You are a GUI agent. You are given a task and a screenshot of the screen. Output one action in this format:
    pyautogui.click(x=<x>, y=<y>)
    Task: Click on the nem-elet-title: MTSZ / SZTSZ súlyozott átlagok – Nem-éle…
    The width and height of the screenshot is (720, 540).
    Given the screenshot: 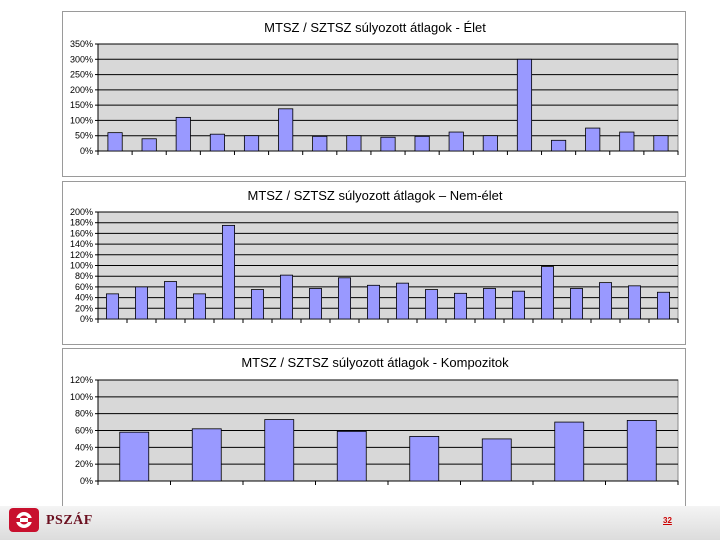 What is the action you would take?
    pyautogui.click(x=374, y=195)
    